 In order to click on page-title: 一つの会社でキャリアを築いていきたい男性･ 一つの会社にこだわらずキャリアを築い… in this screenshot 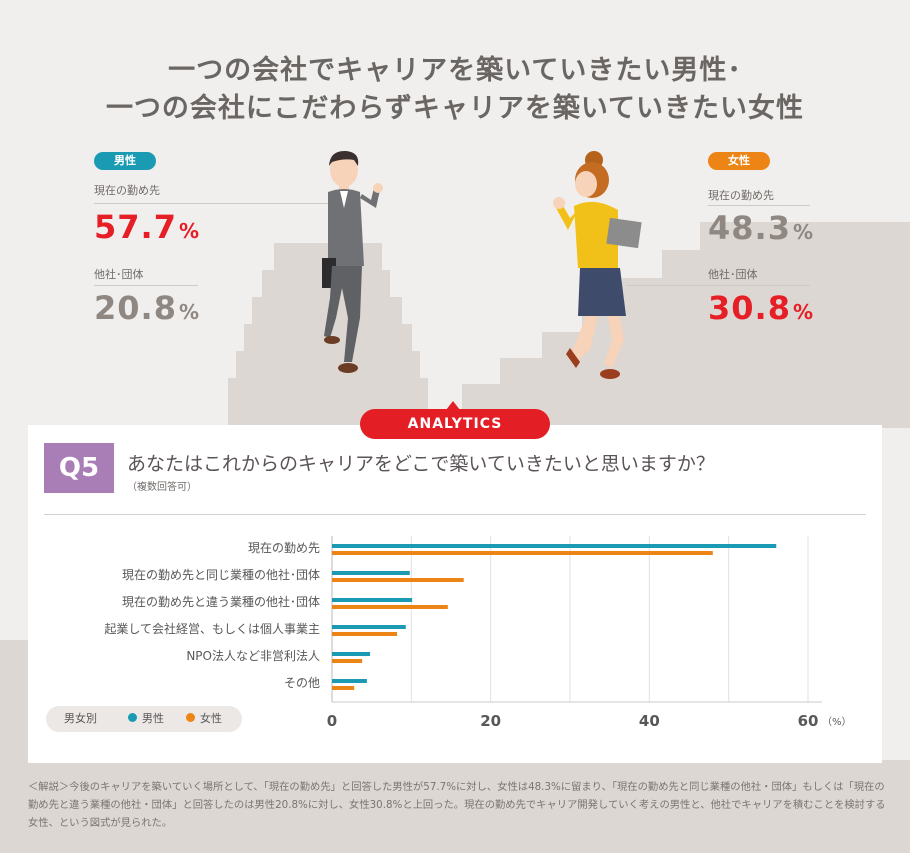, I will do `click(455, 90)`.